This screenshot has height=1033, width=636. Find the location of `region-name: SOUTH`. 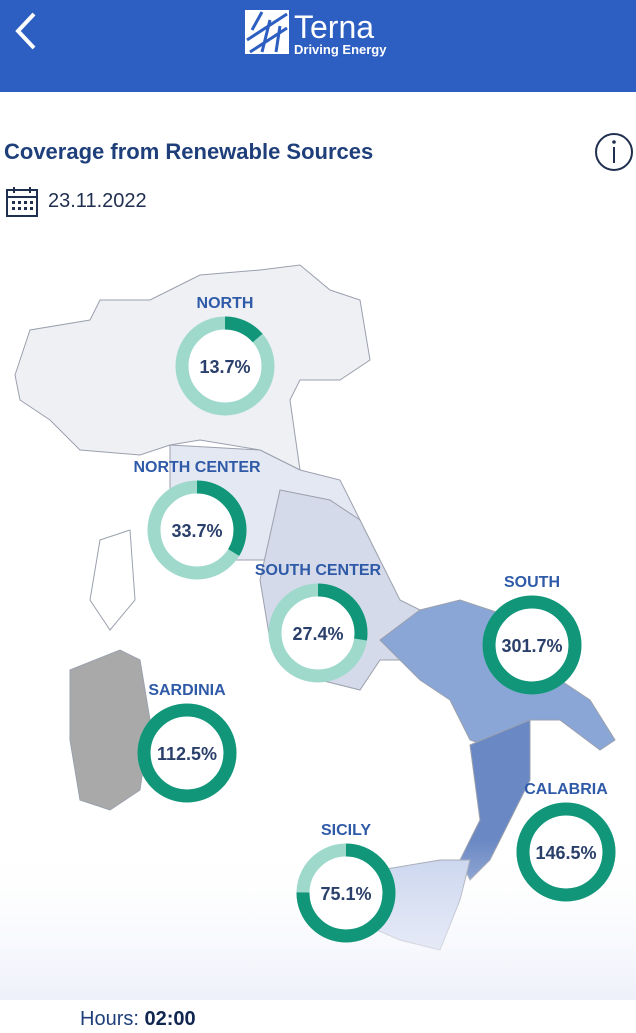

region-name: SOUTH is located at coordinates (532, 582).